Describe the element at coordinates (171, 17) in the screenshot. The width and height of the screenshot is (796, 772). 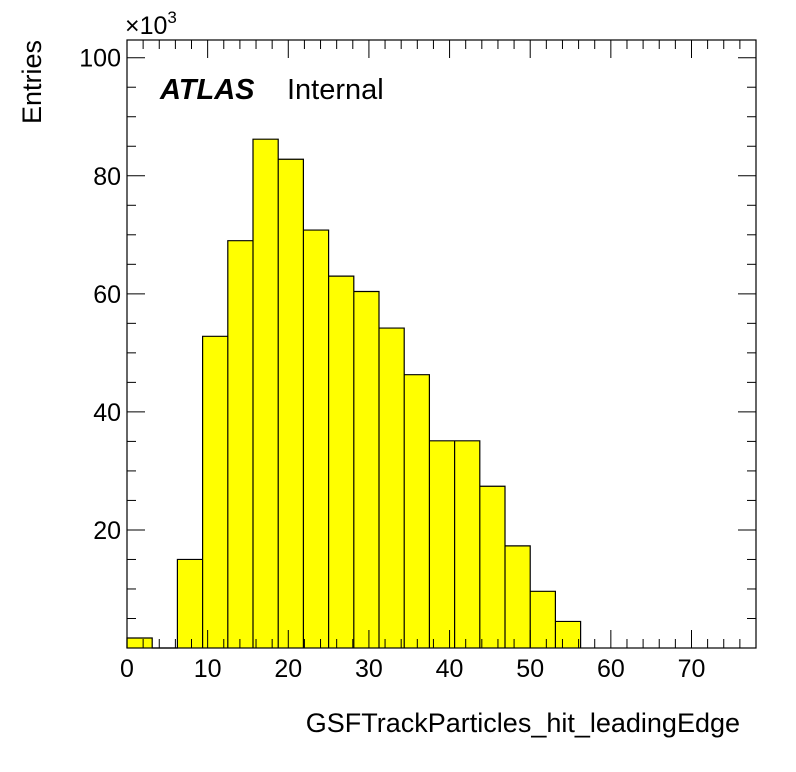
I see `y-multiplier-exponent: 3` at that location.